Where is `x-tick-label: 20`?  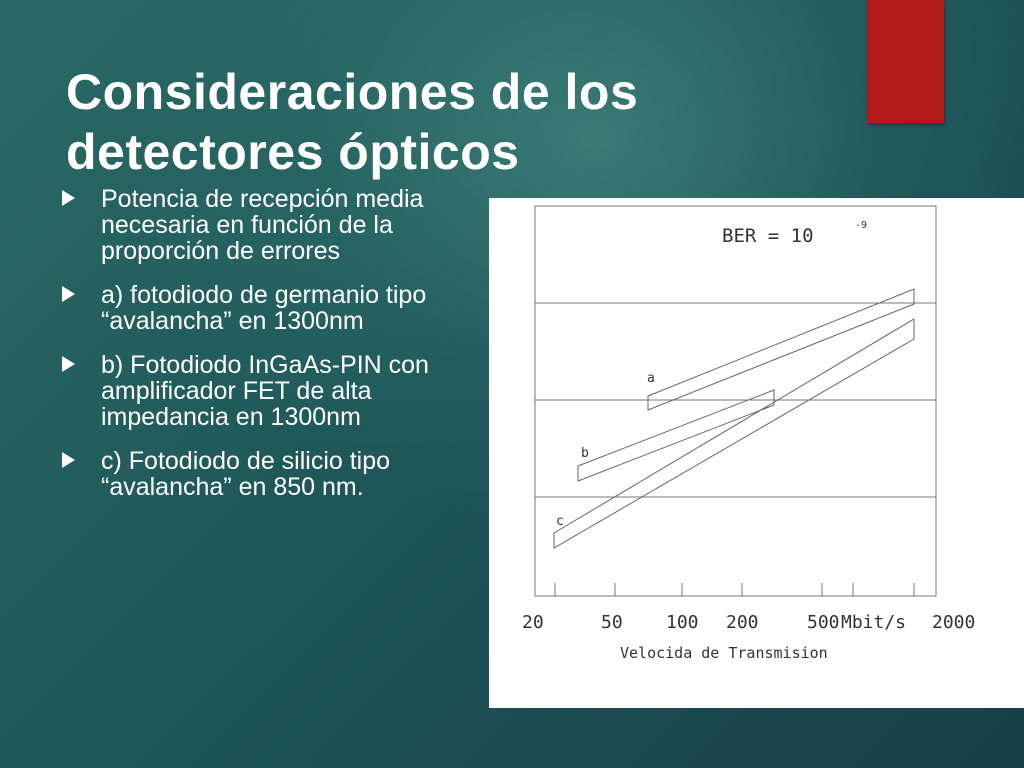
x-tick-label: 20 is located at coordinates (533, 622).